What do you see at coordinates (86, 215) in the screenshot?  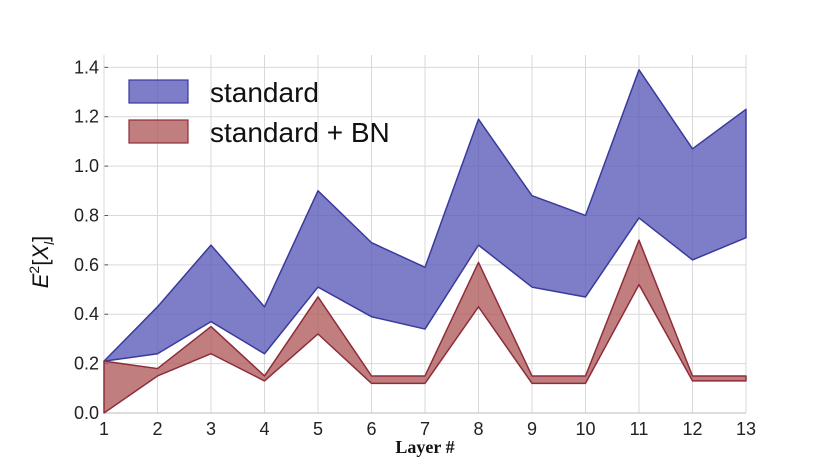 I see `y-tick-label: 0.8` at bounding box center [86, 215].